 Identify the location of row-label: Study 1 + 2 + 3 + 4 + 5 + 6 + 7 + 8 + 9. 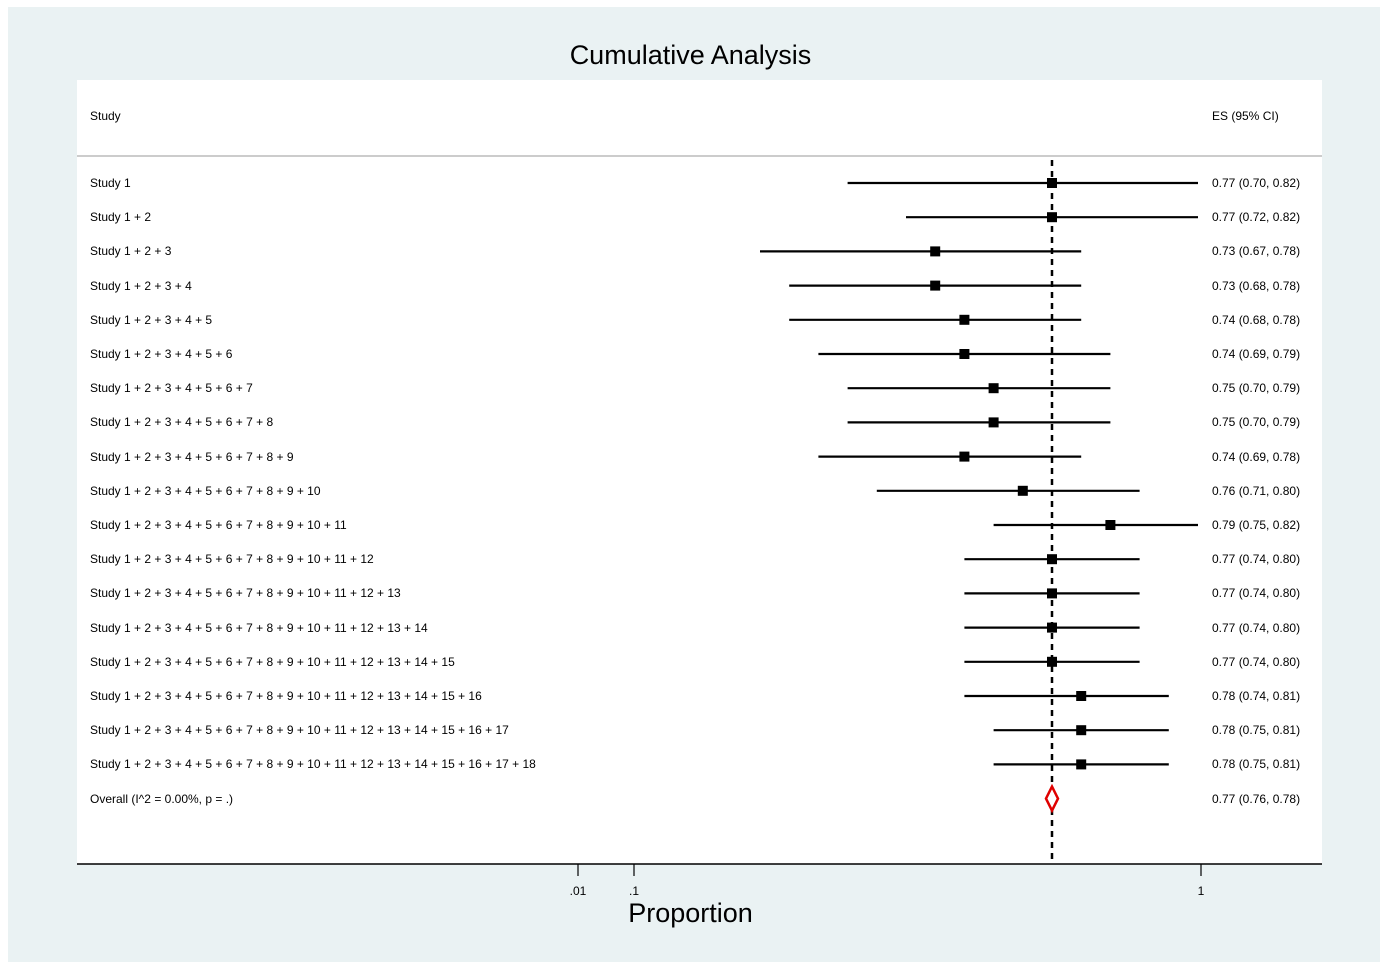
(192, 456).